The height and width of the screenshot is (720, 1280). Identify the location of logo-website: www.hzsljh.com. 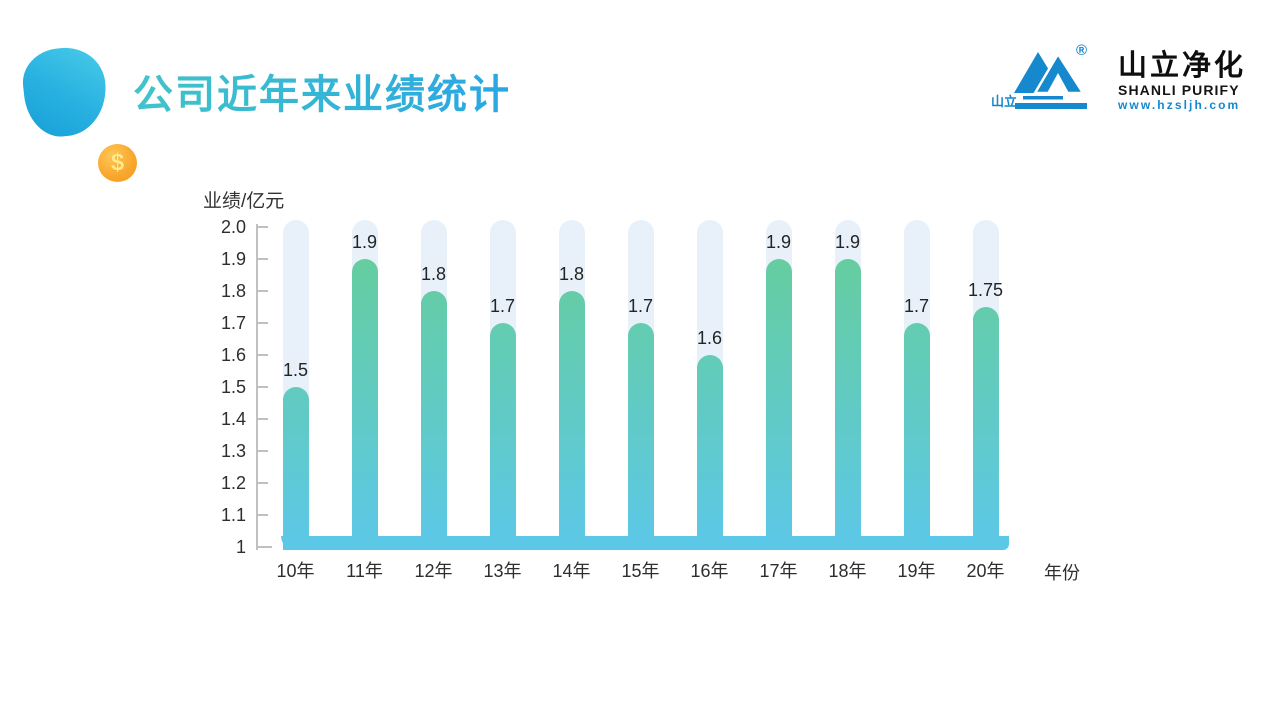
(1179, 105).